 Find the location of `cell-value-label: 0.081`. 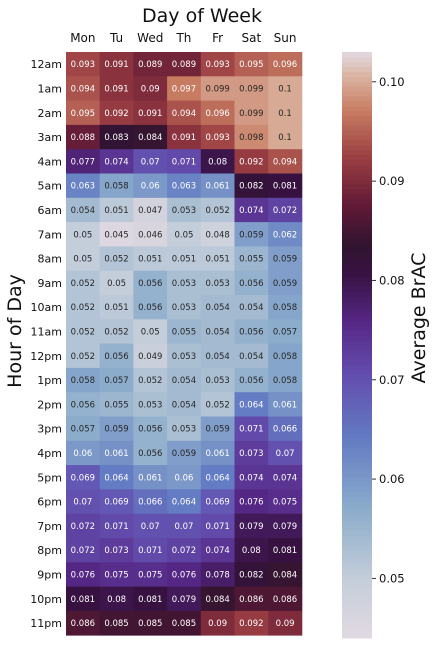

cell-value-label: 0.081 is located at coordinates (285, 551).